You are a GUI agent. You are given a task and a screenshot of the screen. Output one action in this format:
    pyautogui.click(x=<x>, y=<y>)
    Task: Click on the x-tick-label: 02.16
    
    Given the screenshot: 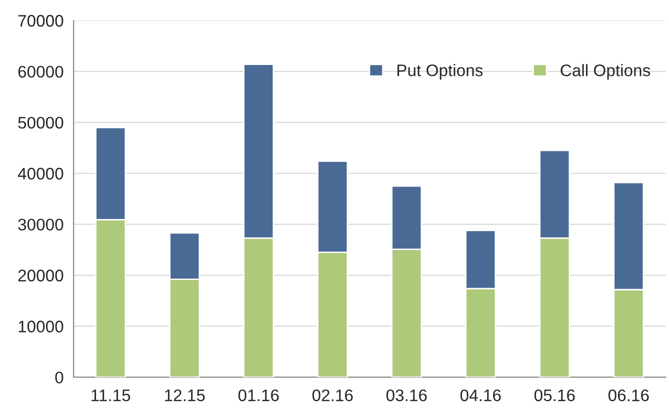 What is the action you would take?
    pyautogui.click(x=332, y=395)
    